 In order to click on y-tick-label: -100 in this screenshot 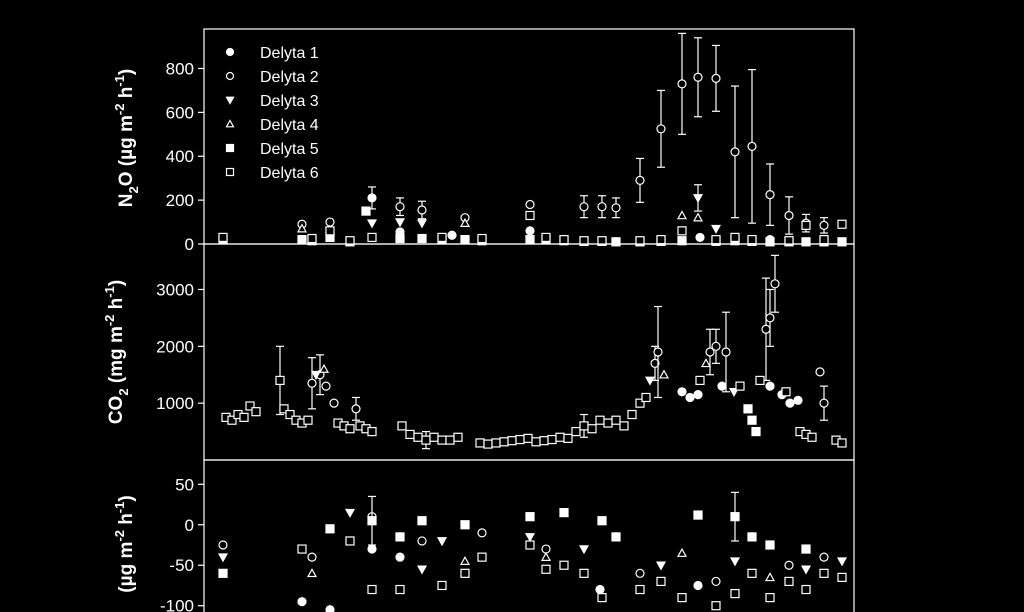, I will do `click(177, 604)`.